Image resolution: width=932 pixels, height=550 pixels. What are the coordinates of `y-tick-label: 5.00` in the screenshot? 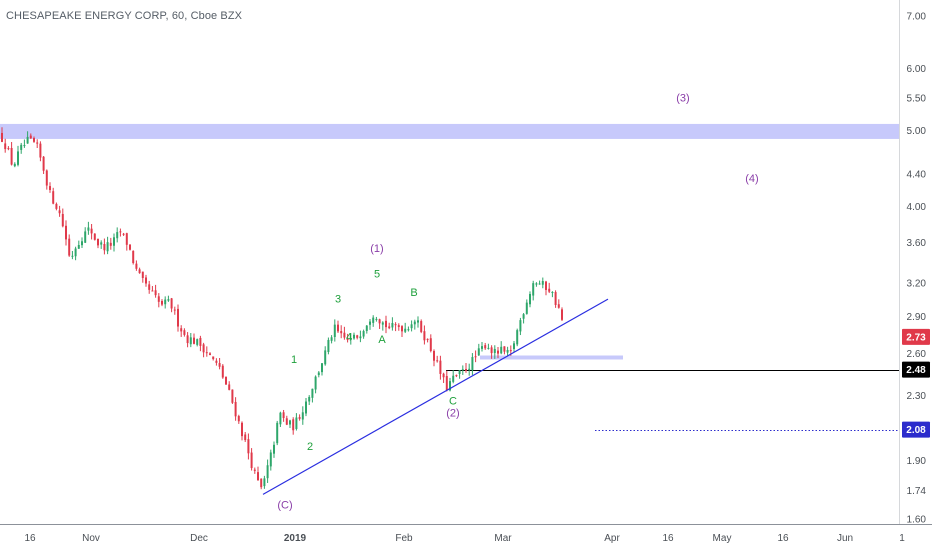 It's located at (917, 131).